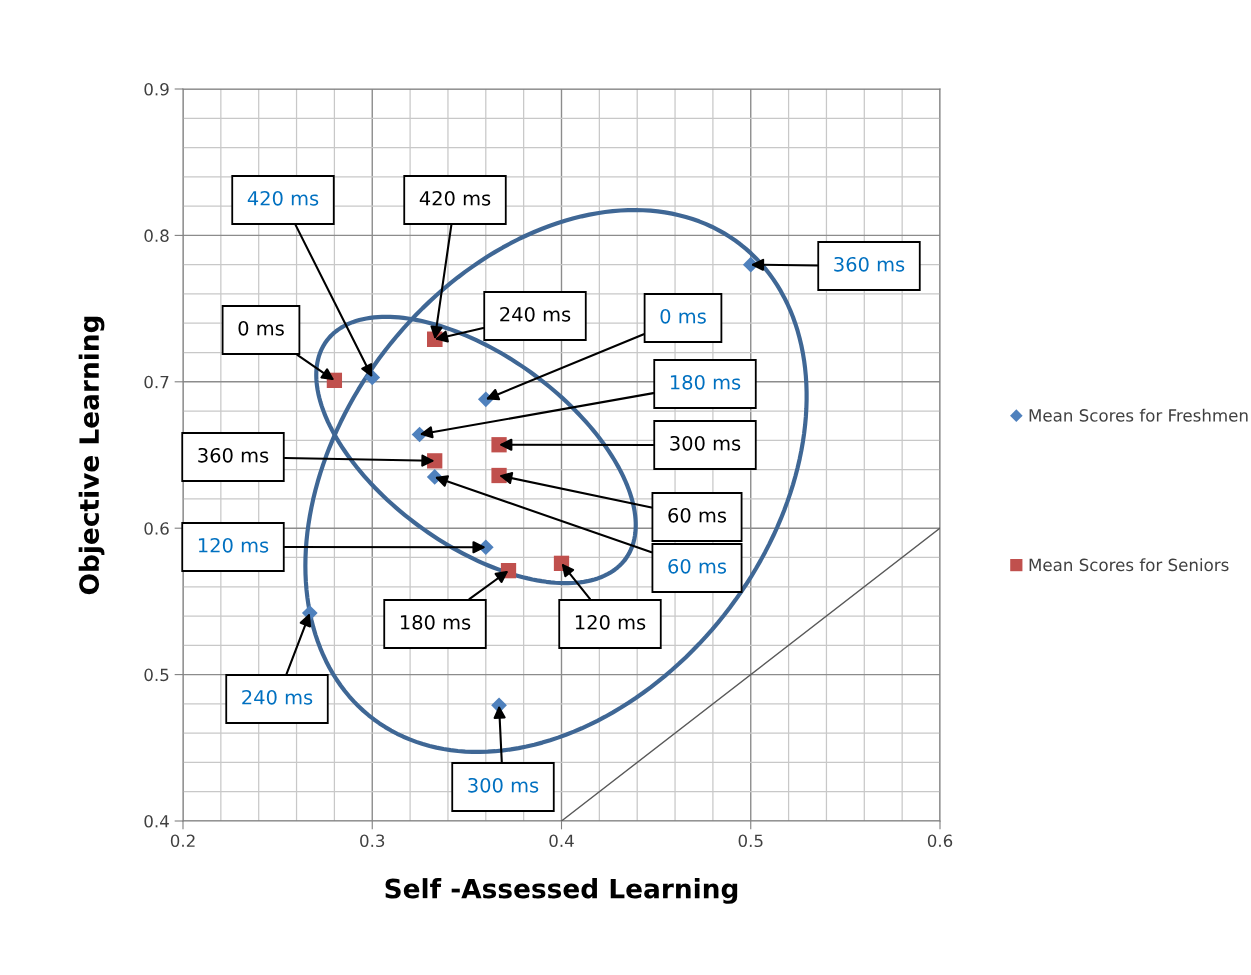  I want to click on x-tick-label: 0.6, so click(940, 841).